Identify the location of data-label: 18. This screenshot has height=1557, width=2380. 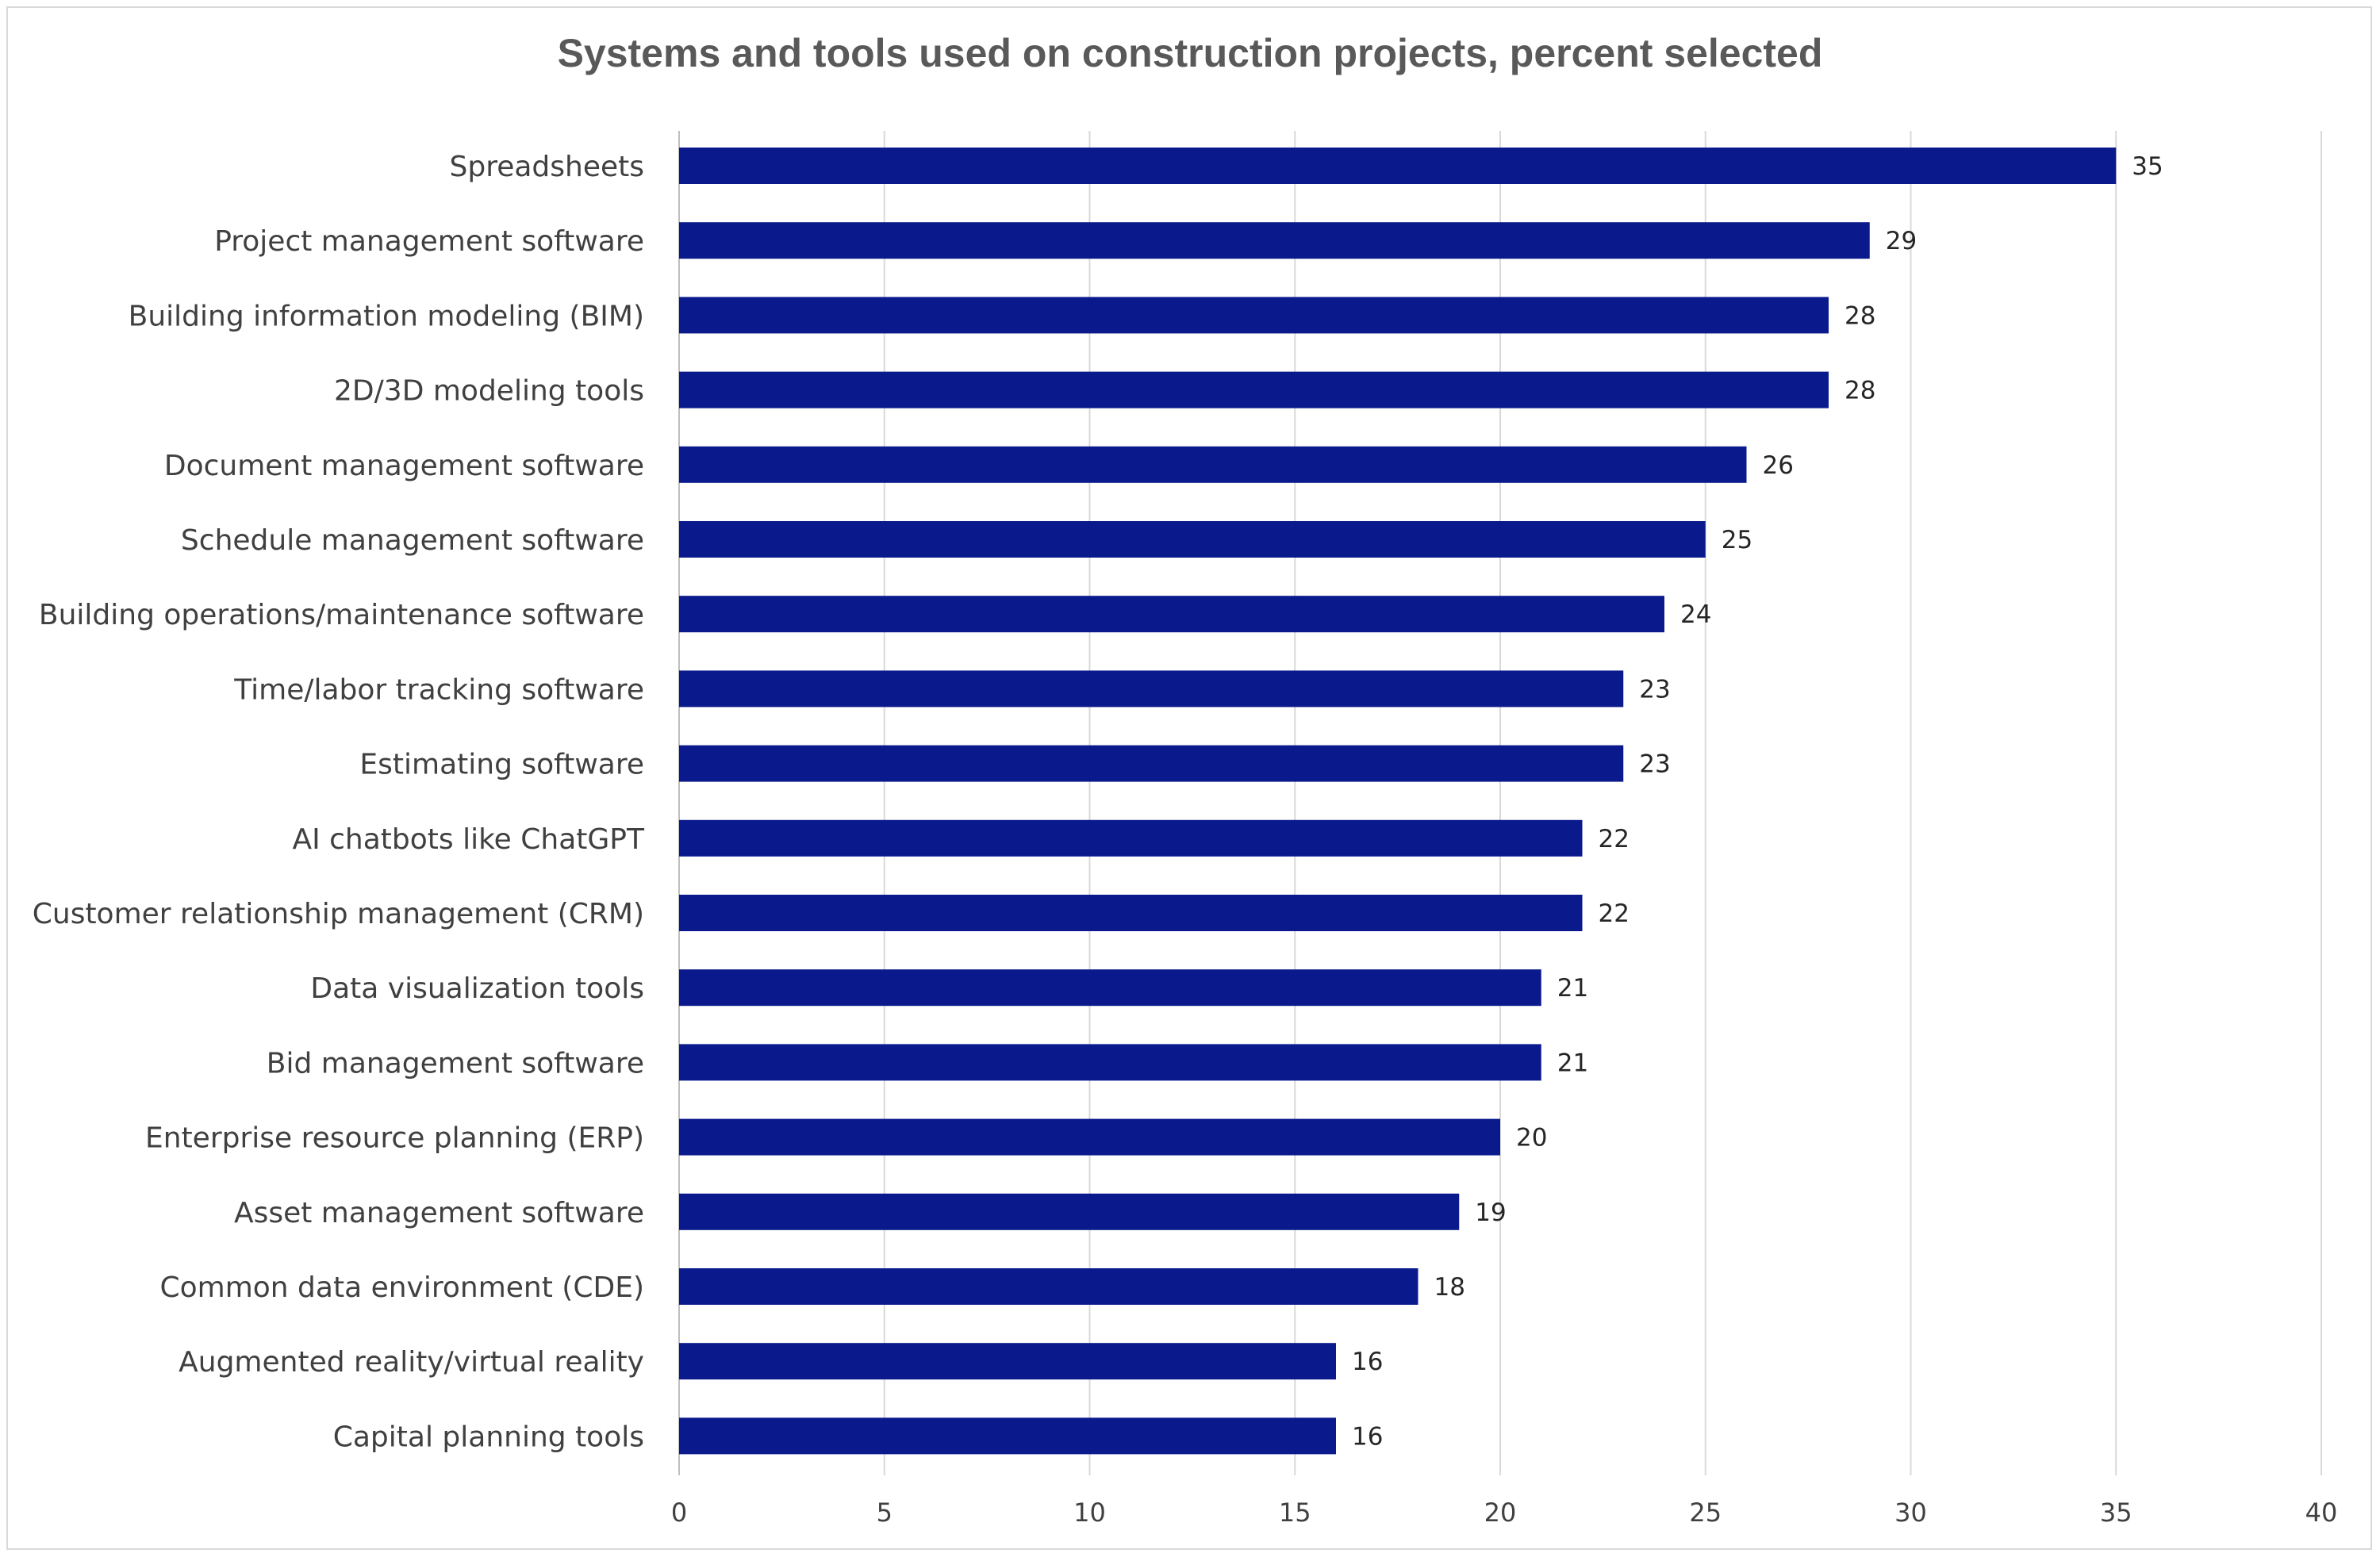
(1449, 1288).